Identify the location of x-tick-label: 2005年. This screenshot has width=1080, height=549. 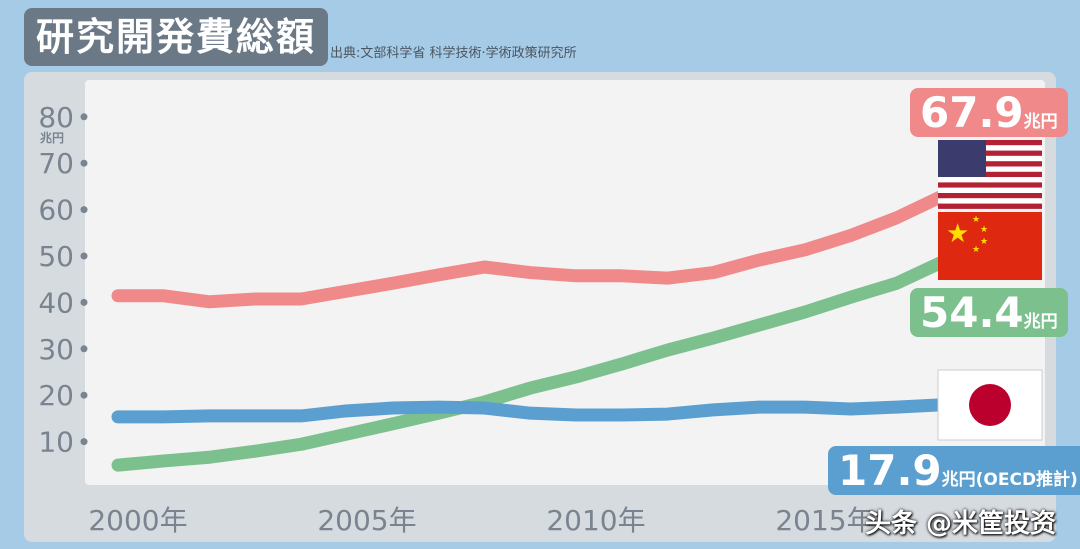
(366, 520).